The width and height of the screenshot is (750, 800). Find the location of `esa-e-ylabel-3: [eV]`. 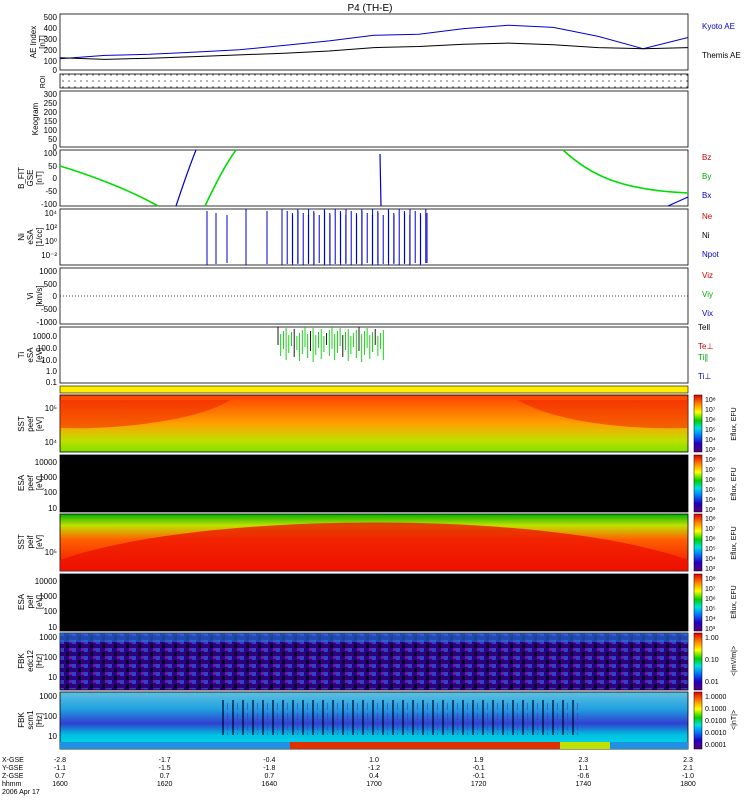

esa-e-ylabel-3: [eV] is located at coordinates (39, 483).